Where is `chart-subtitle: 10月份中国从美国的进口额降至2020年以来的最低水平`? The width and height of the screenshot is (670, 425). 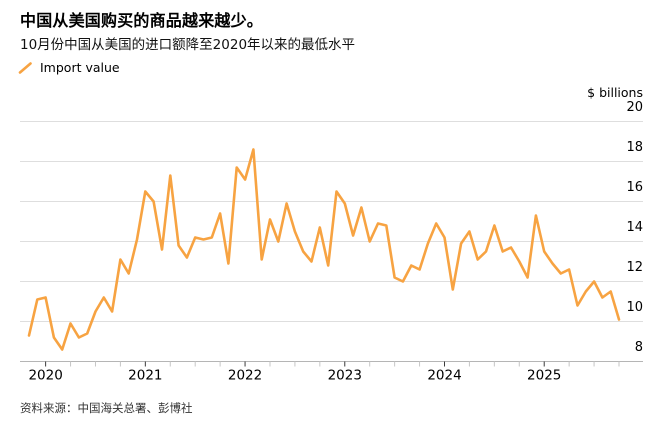 chart-subtitle: 10月份中国从美国的进口额降至2020年以来的最低水平 is located at coordinates (188, 45).